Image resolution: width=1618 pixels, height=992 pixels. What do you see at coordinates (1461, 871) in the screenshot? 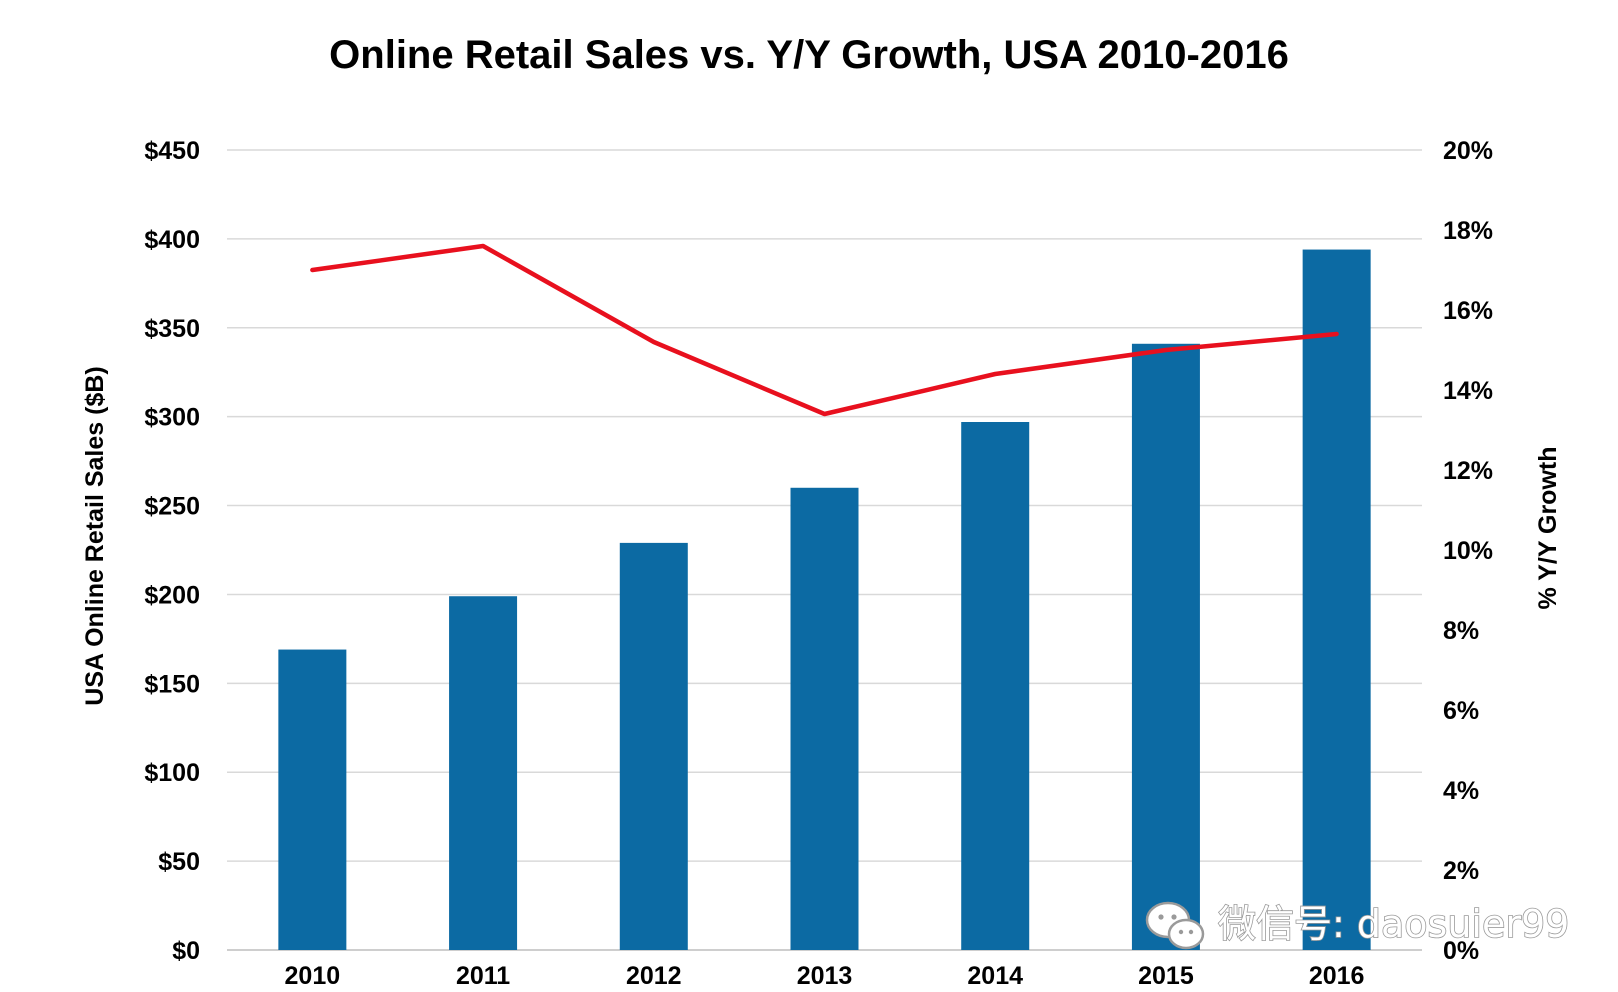
I see `right-tick-label: 2%` at bounding box center [1461, 871].